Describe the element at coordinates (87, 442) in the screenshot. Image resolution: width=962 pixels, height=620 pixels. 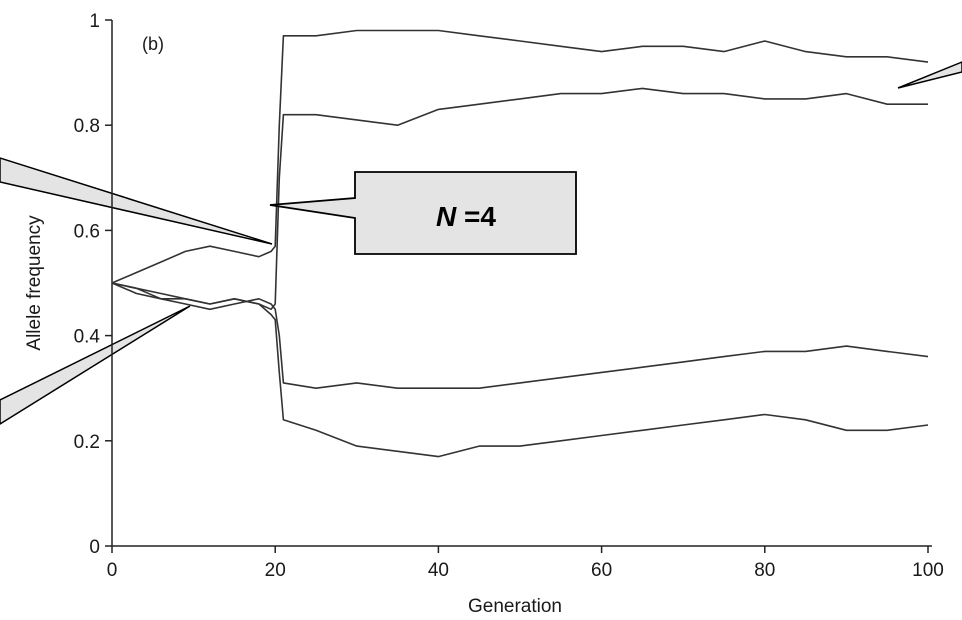
I see `y-tick-label: 0.2` at that location.